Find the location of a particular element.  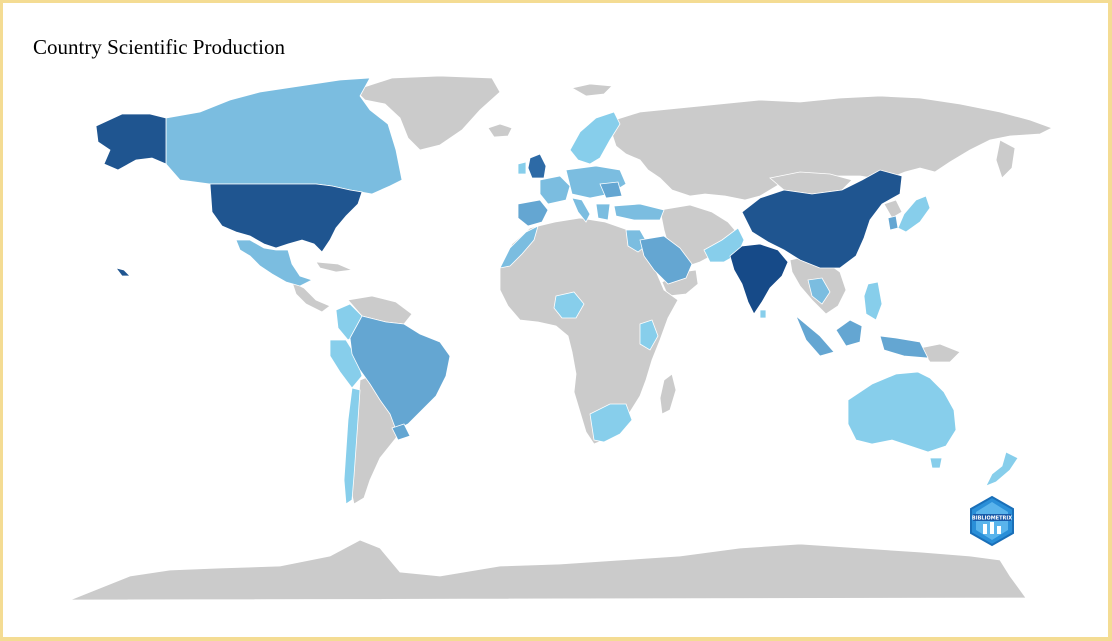

country-morocco is located at coordinates (519, 247).